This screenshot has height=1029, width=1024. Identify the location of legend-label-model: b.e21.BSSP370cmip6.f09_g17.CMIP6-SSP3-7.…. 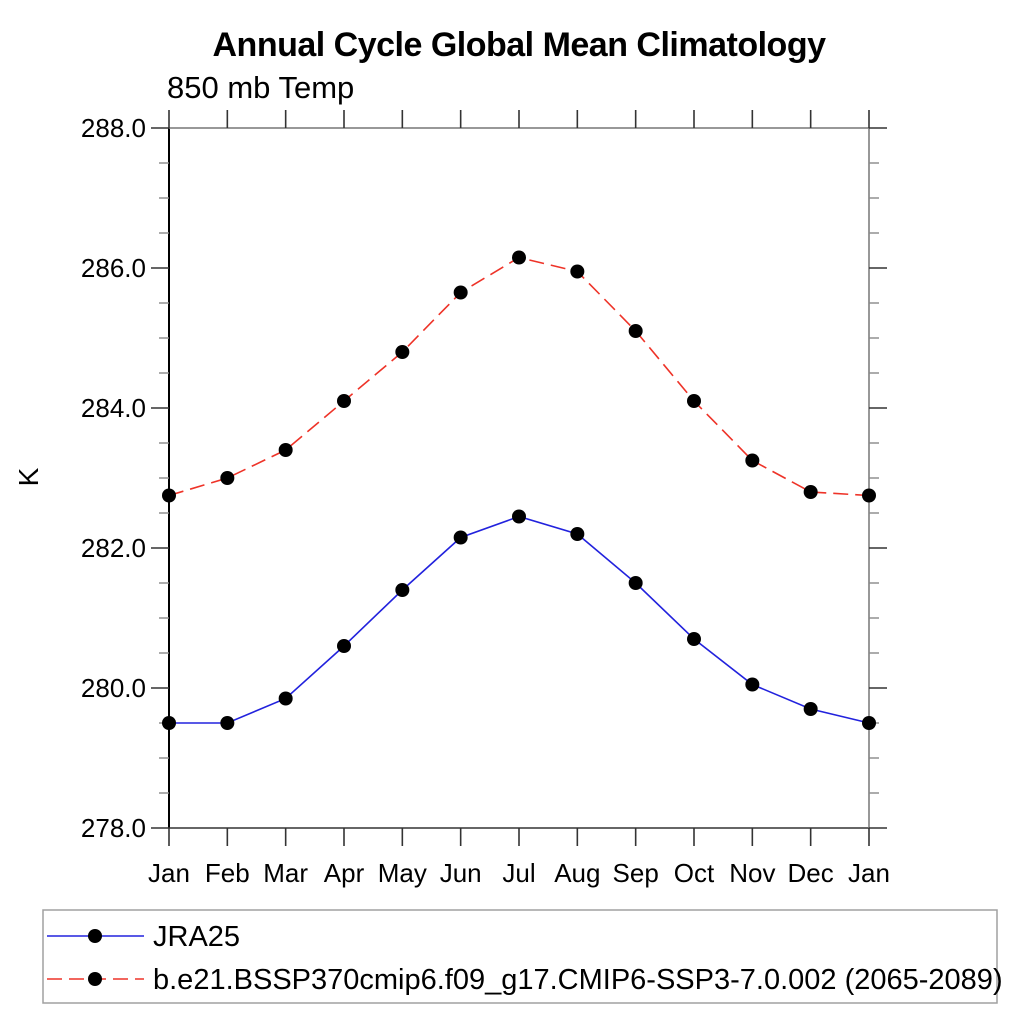
(578, 980).